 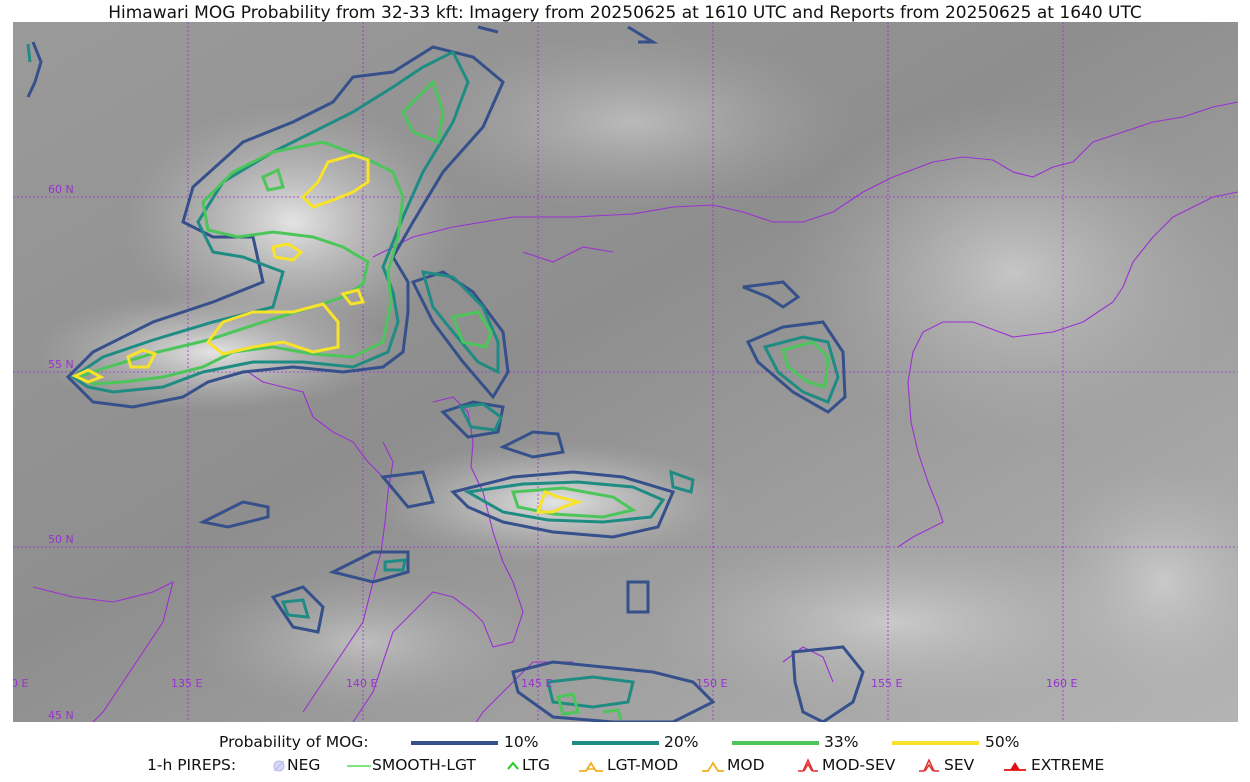 I want to click on extreme-icon, so click(x=1015, y=766).